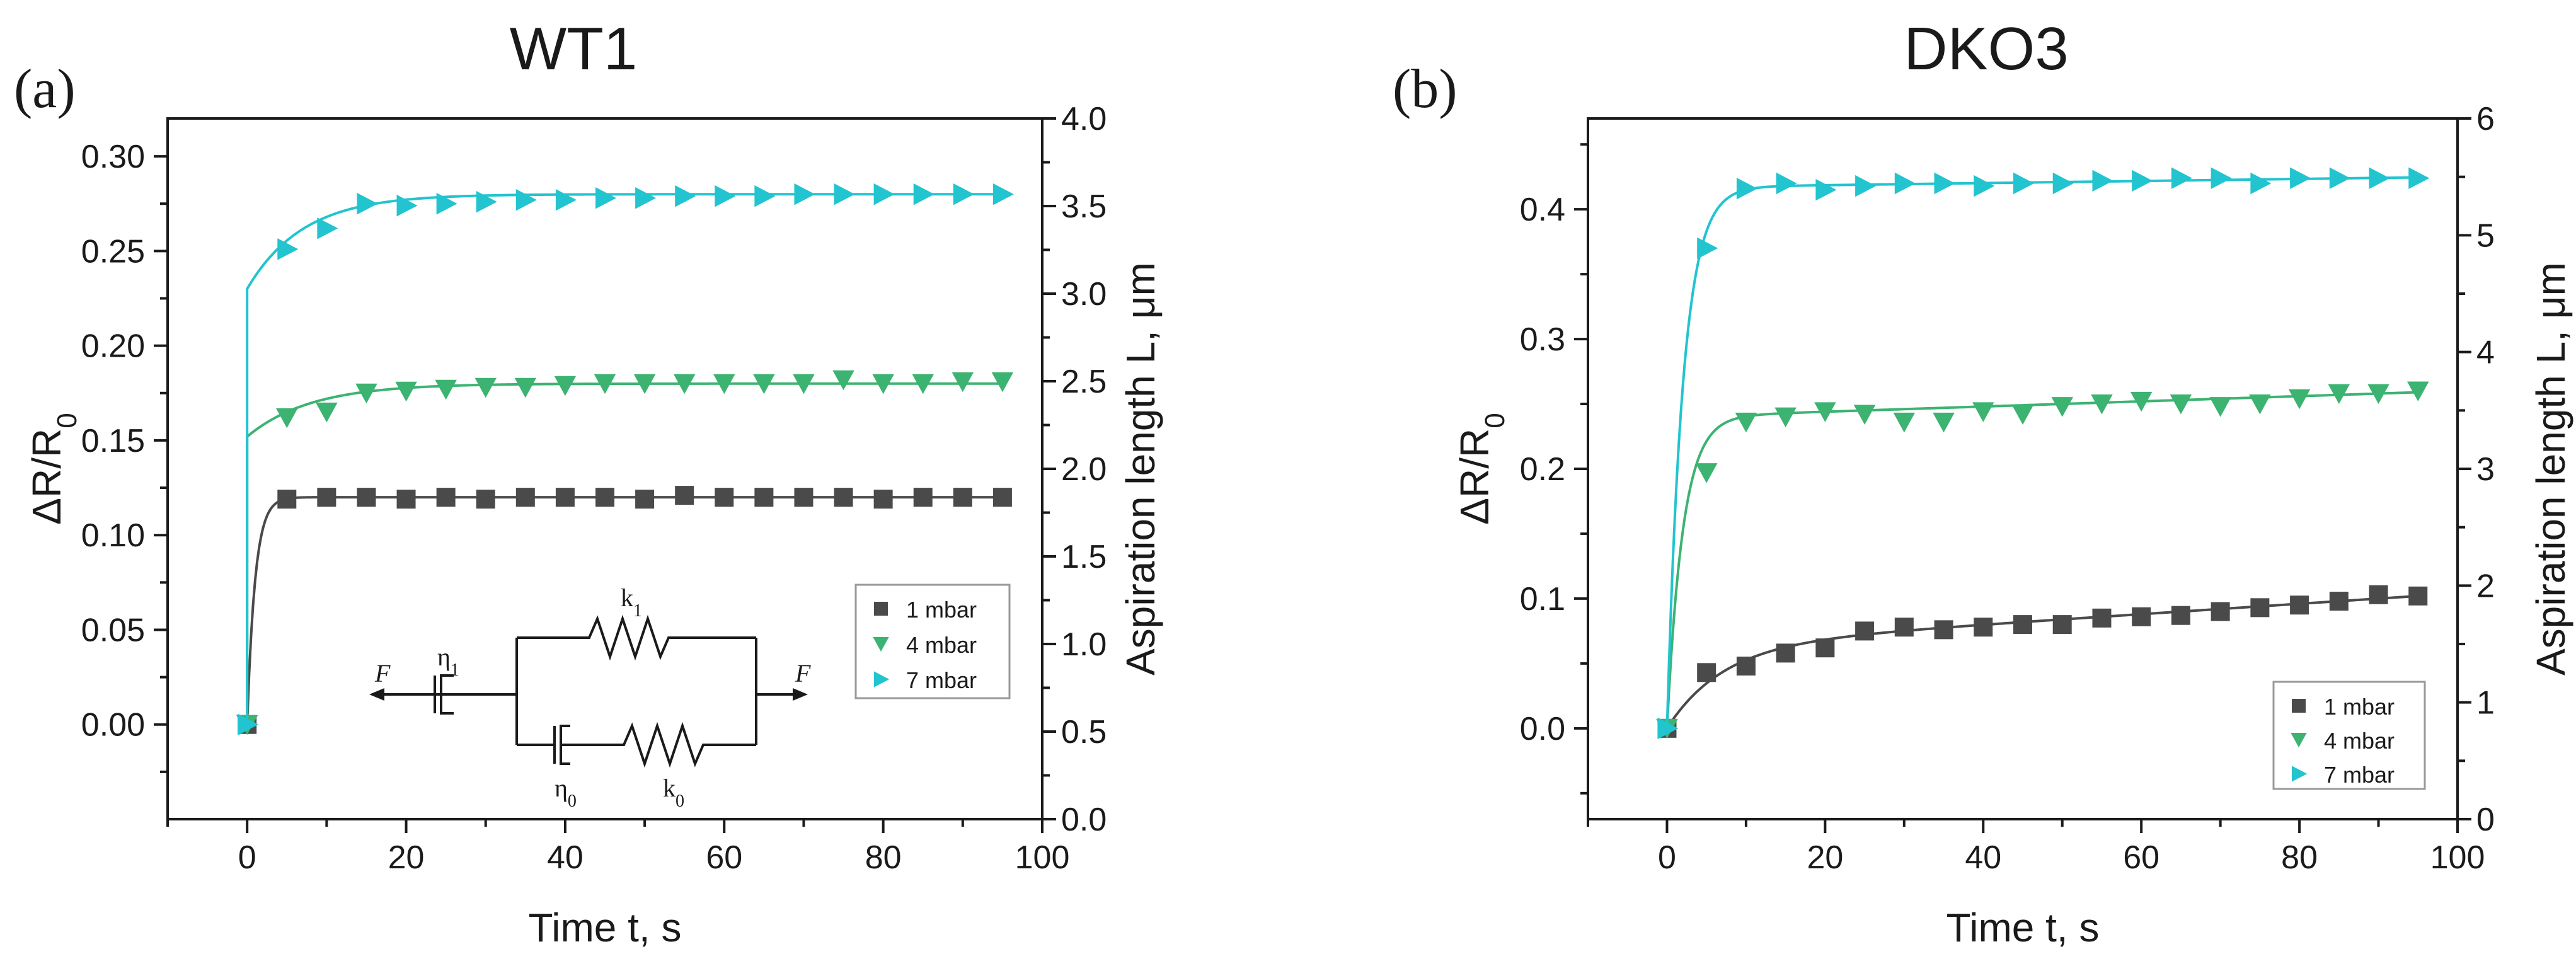 The image size is (2576, 966). What do you see at coordinates (1084, 820) in the screenshot?
I see `y-right-tick-label: 0.0` at bounding box center [1084, 820].